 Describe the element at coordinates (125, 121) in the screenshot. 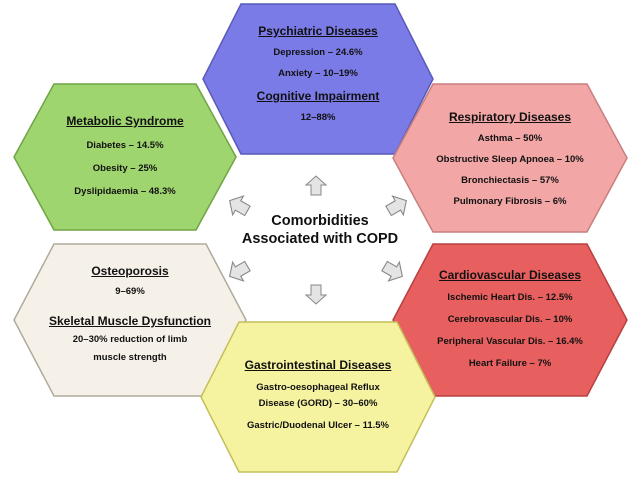

I see `metabolic-title: Metabolic Syndrome` at that location.